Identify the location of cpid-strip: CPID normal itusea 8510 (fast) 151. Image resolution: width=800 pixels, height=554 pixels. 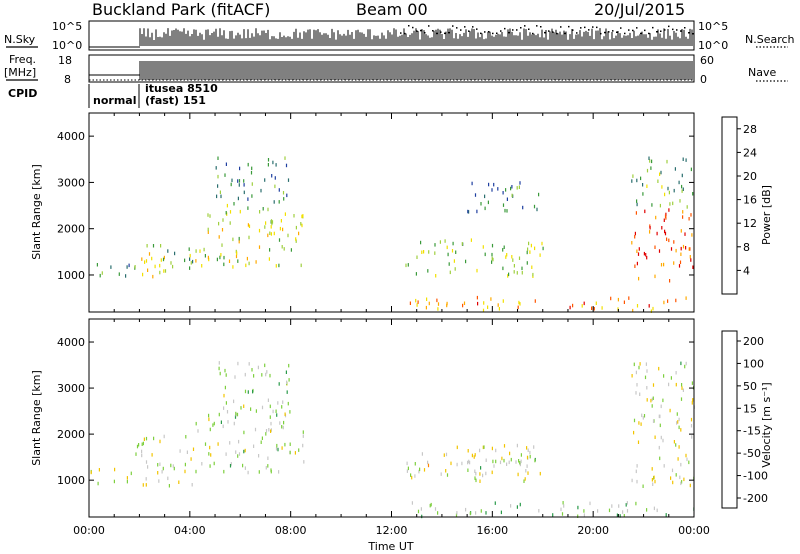
(113, 95).